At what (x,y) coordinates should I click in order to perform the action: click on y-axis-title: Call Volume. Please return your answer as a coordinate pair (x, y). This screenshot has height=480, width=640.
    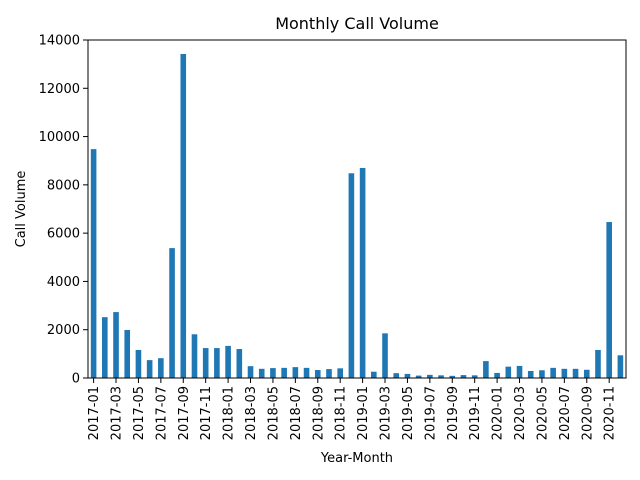
    Looking at the image, I should click on (21, 209).